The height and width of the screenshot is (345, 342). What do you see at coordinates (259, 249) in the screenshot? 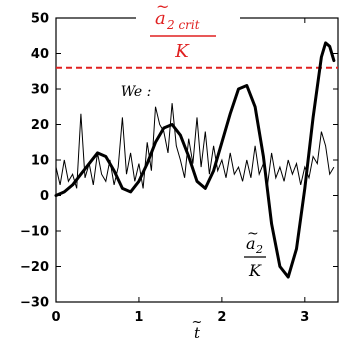
I see `a2-label-subscript: 2` at bounding box center [259, 249].